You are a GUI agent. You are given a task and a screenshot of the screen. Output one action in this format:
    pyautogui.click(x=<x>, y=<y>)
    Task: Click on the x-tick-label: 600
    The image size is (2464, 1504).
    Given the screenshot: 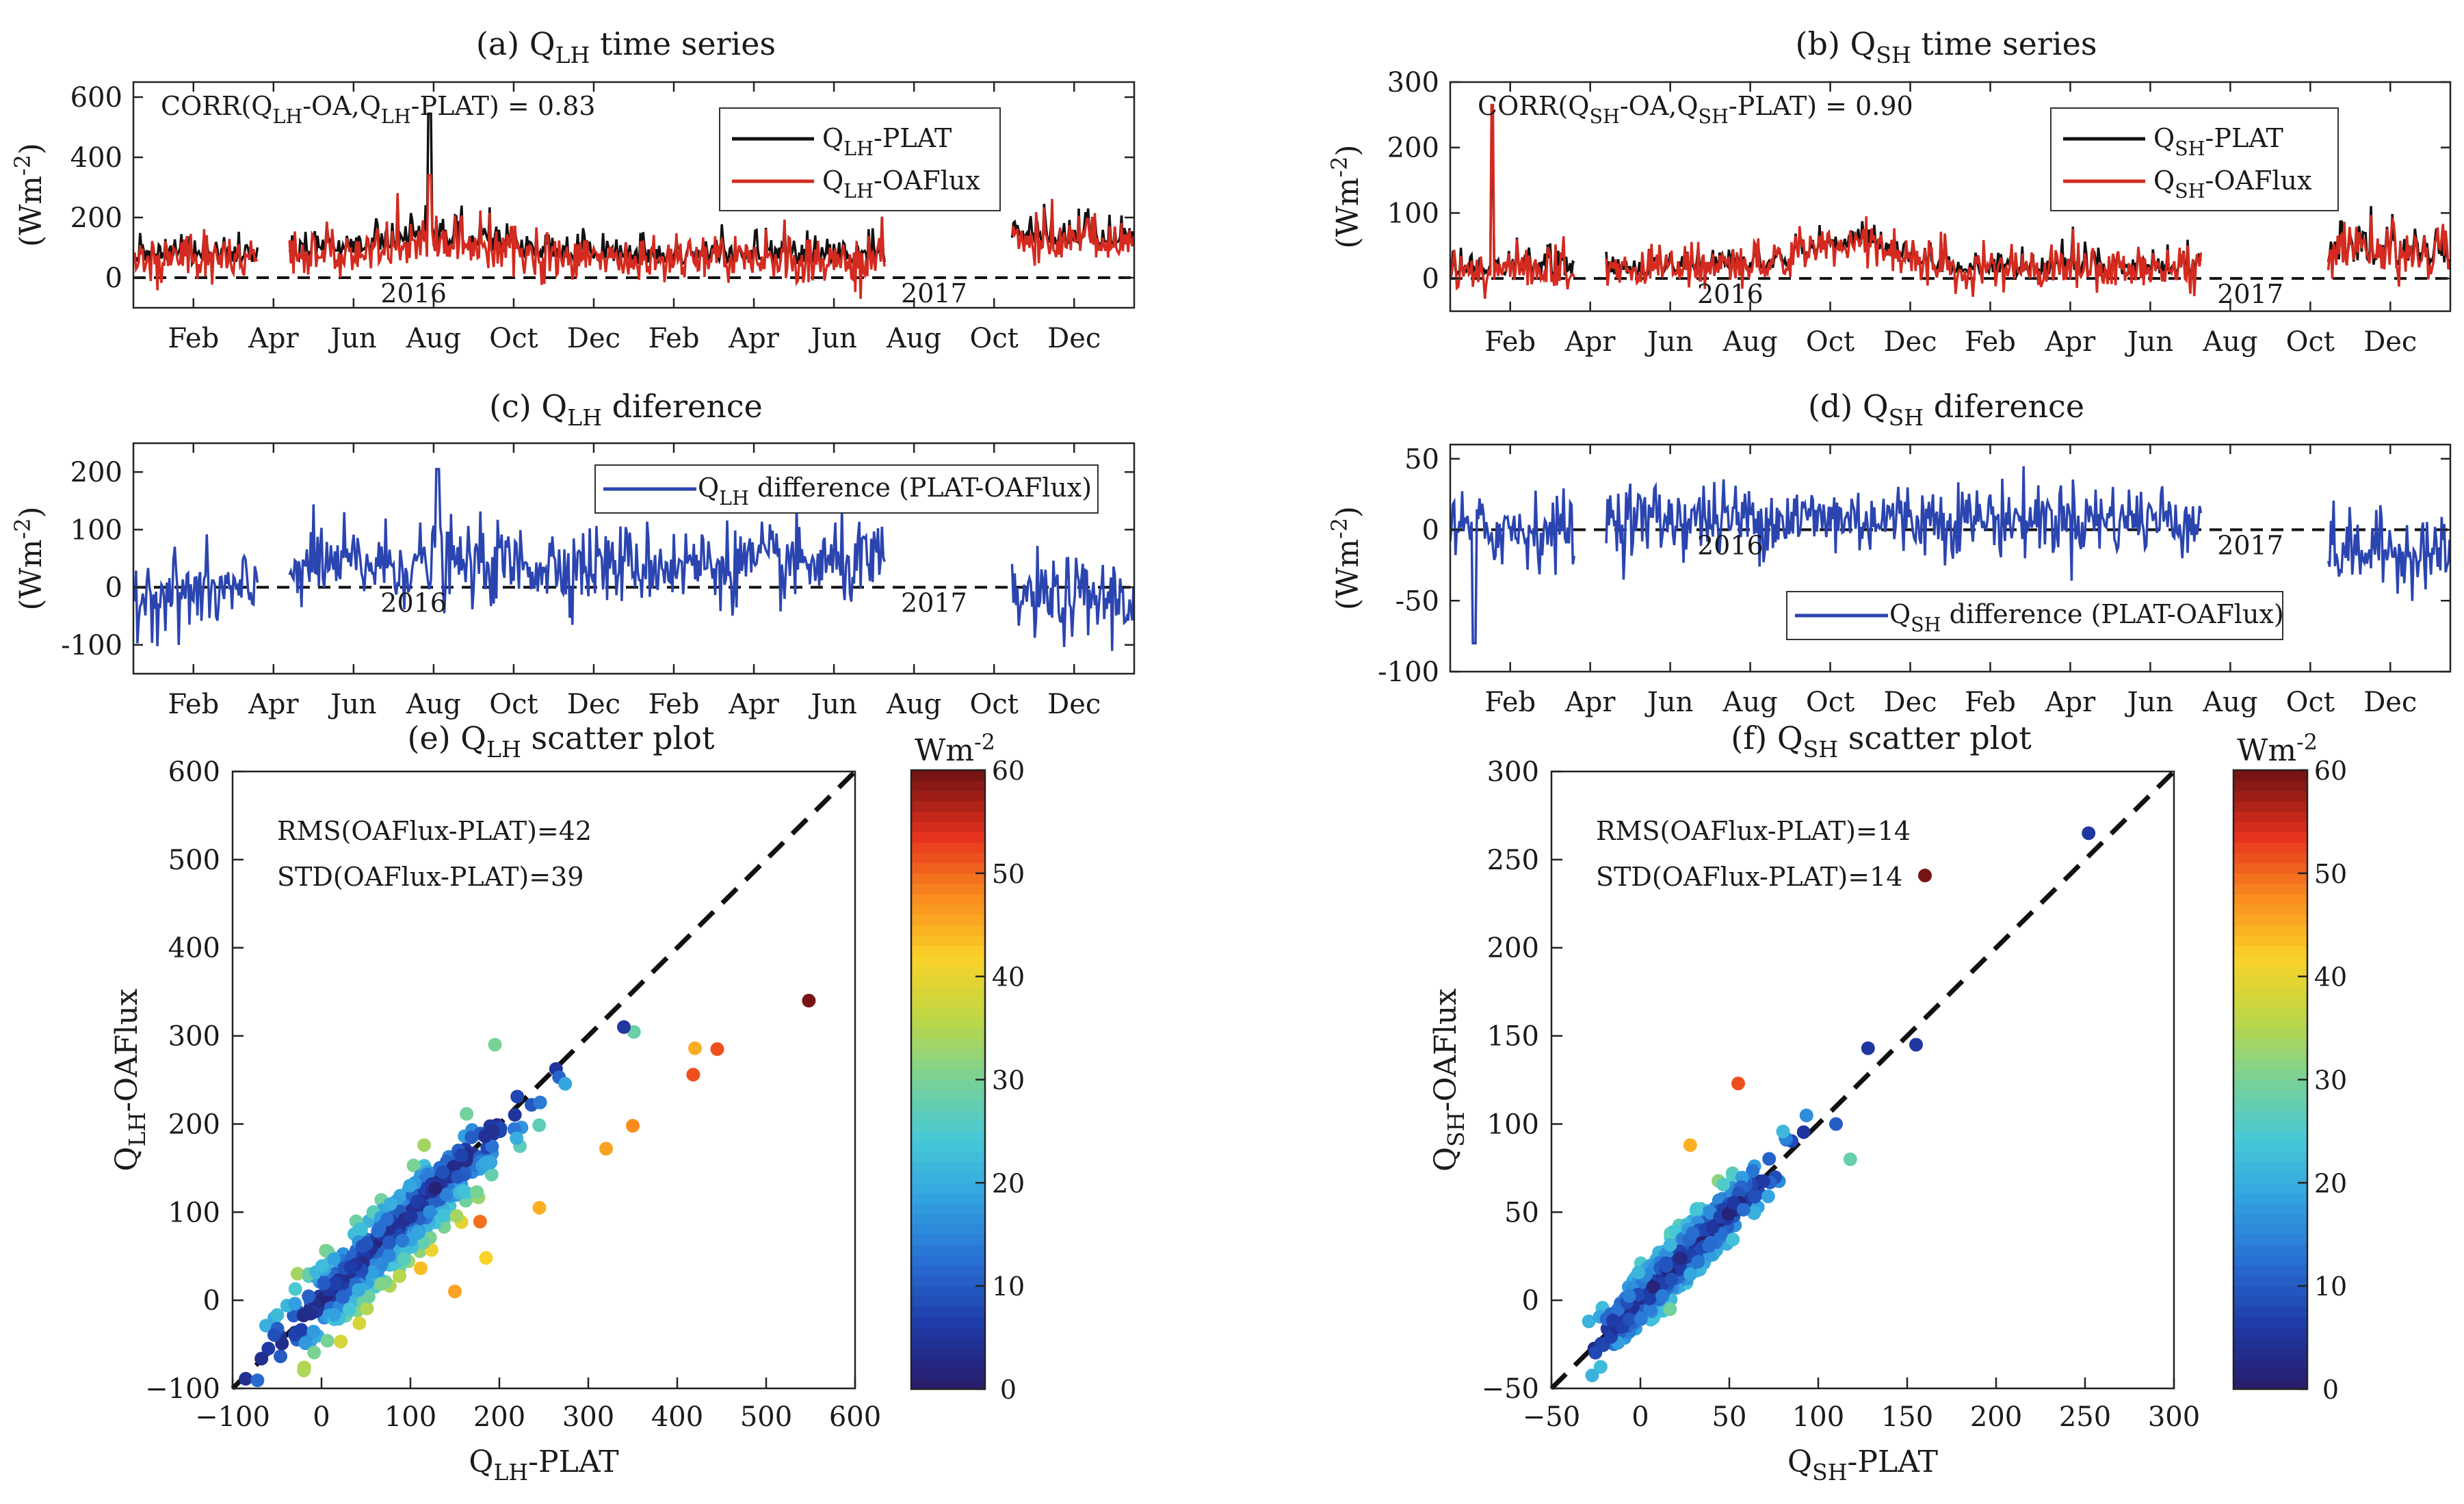 What is the action you would take?
    pyautogui.click(x=855, y=1417)
    